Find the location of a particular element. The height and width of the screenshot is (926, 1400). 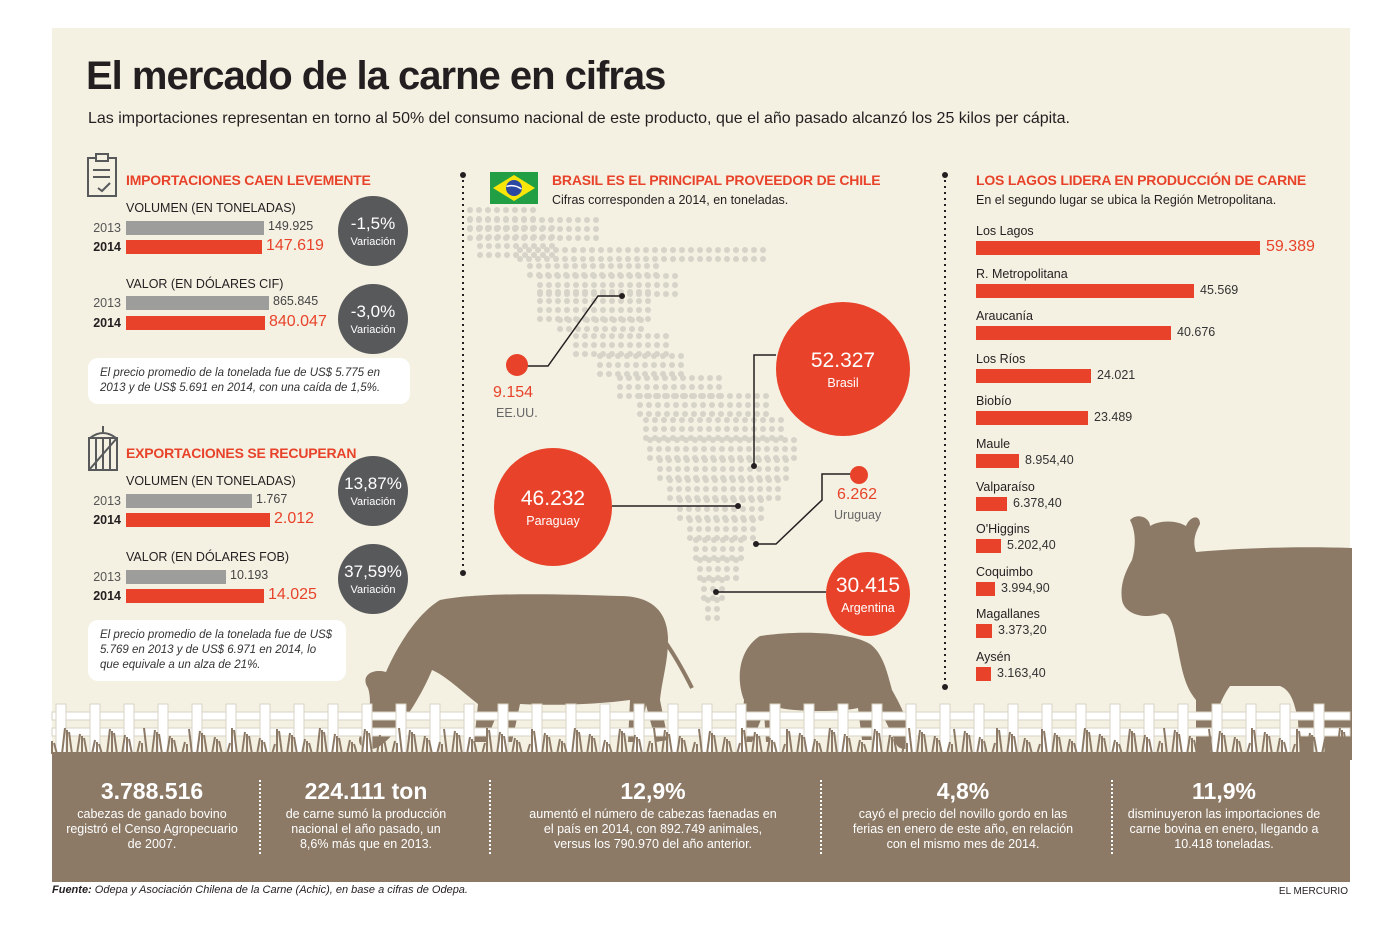

imports-heading: IMPORTACIONES CAEN LEVEMENTE is located at coordinates (248, 180).